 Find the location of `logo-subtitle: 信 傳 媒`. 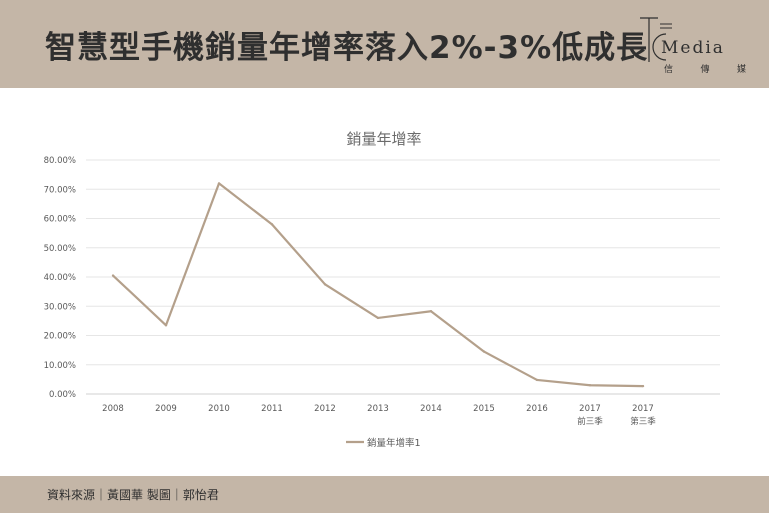

logo-subtitle: 信 傳 媒 is located at coordinates (705, 68).